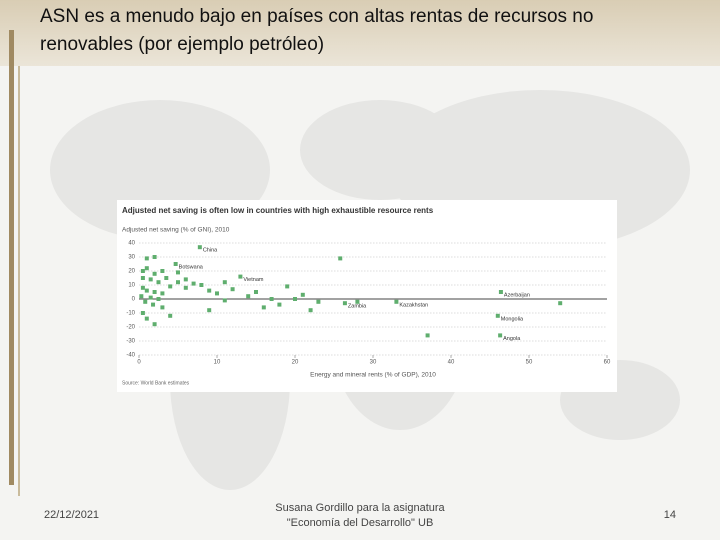 This screenshot has width=720, height=540. Describe the element at coordinates (11, 257) in the screenshot. I see `left-bar` at that location.